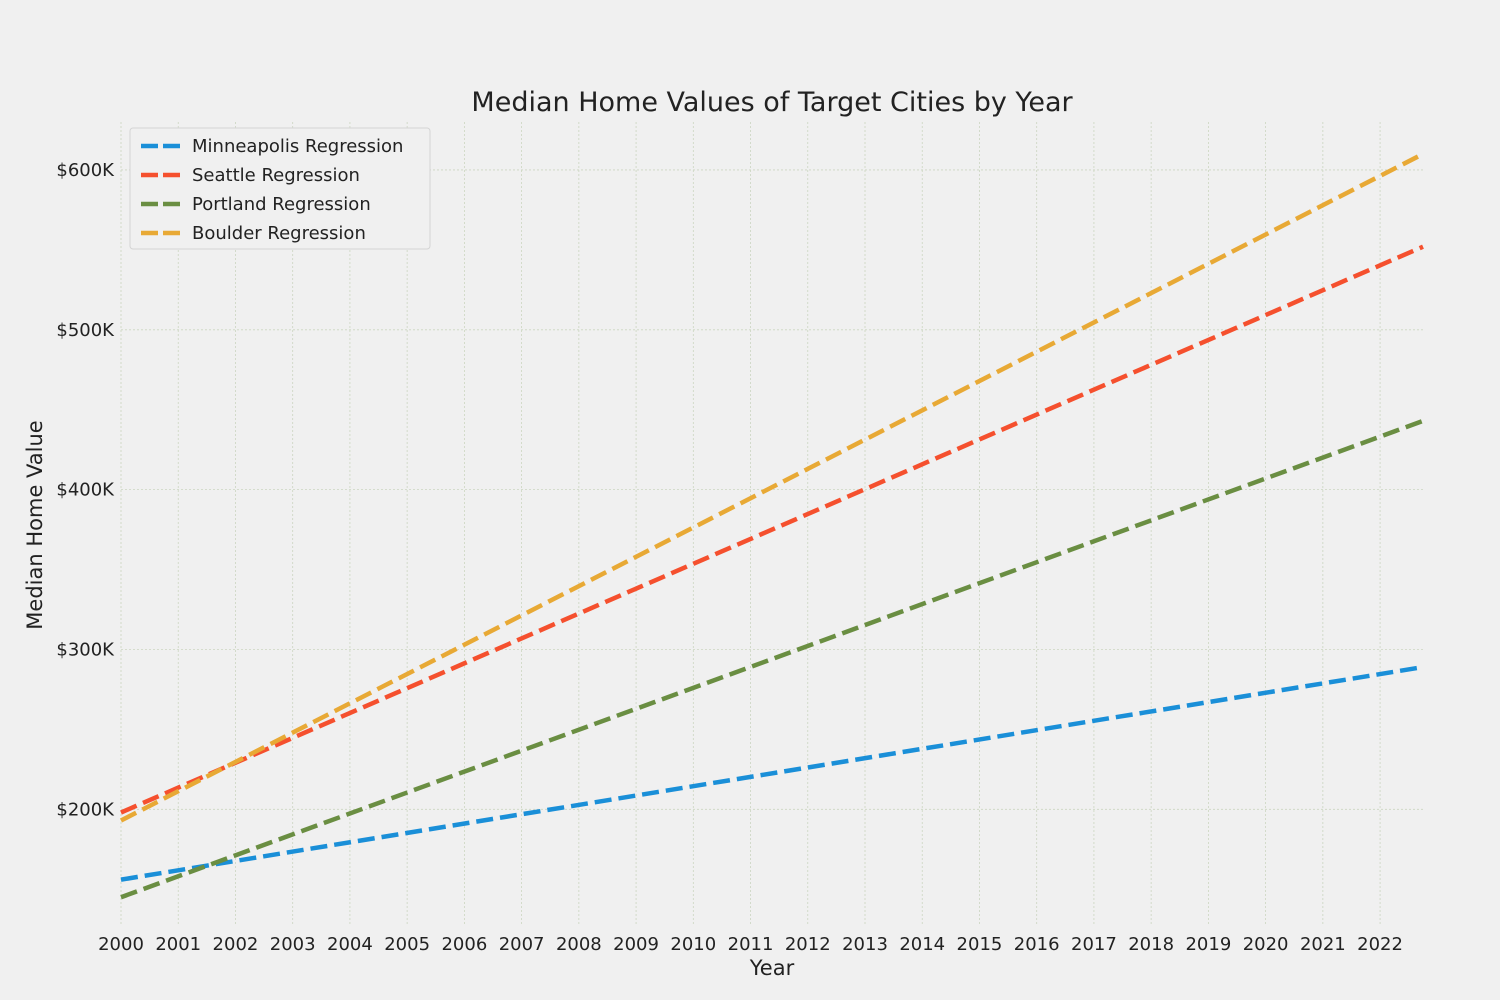  I want to click on x-tick-label: 2022, so click(1380, 944).